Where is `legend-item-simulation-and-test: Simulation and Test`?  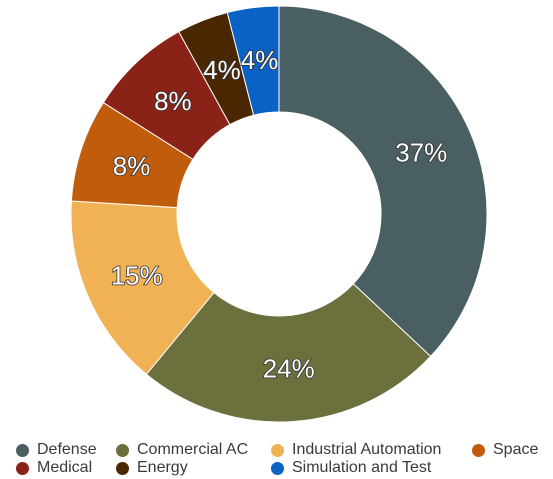
legend-item-simulation-and-test: Simulation and Test is located at coordinates (351, 468).